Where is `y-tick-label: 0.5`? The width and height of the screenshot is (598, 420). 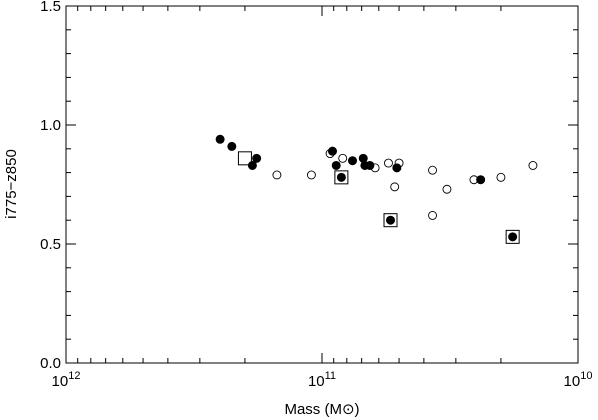 y-tick-label: 0.5 is located at coordinates (50, 244).